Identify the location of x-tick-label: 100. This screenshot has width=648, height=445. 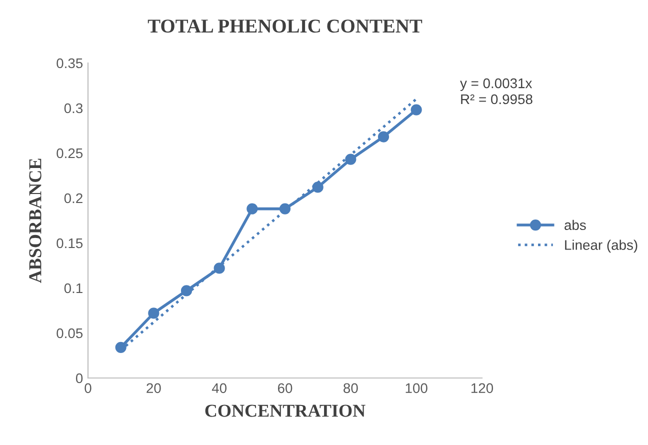
(417, 388).